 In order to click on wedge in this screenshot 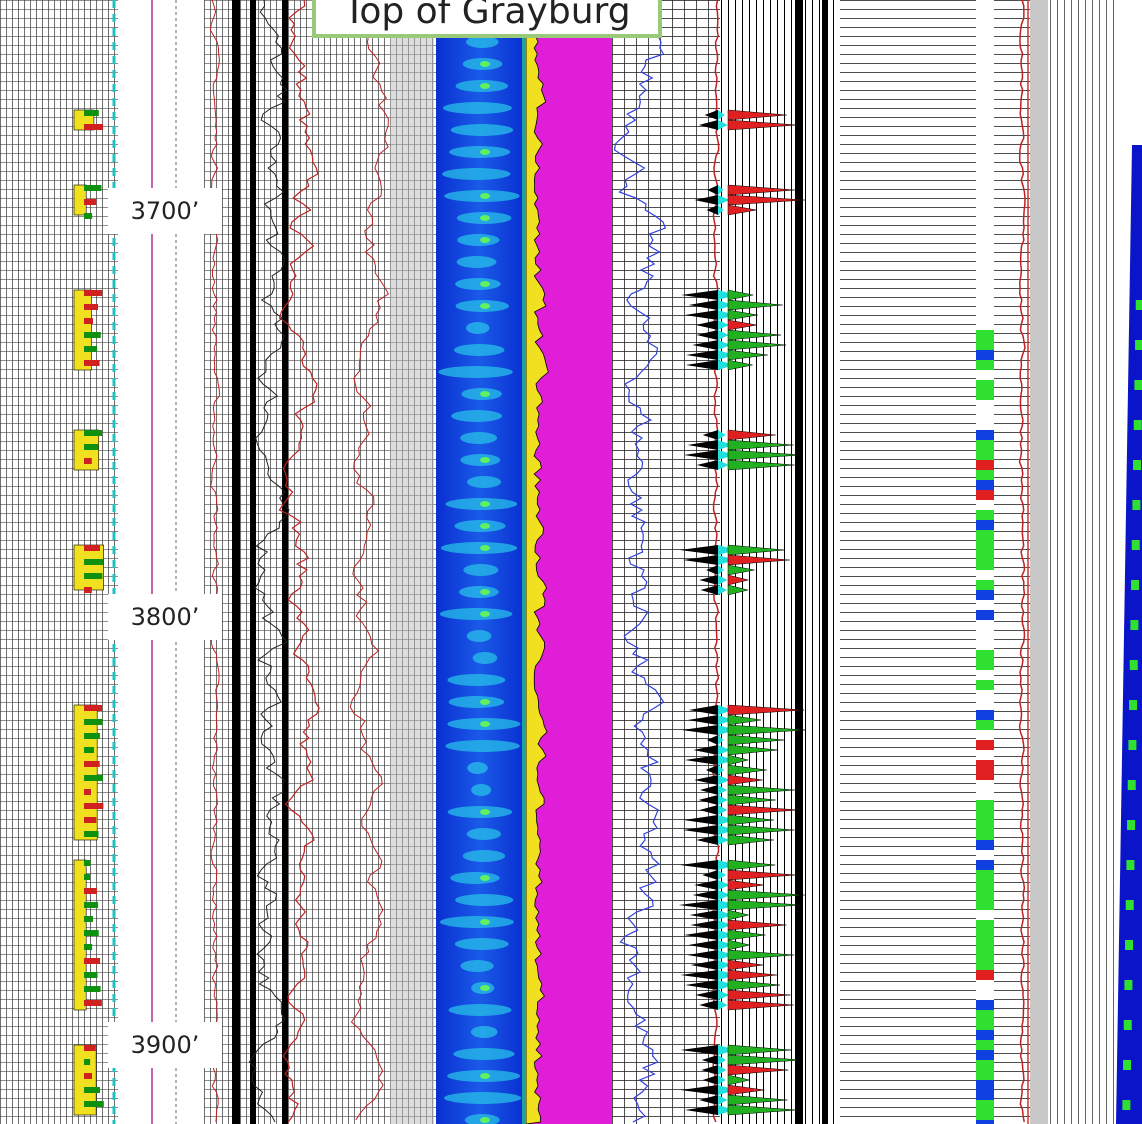, I will do `click(1129, 634)`.